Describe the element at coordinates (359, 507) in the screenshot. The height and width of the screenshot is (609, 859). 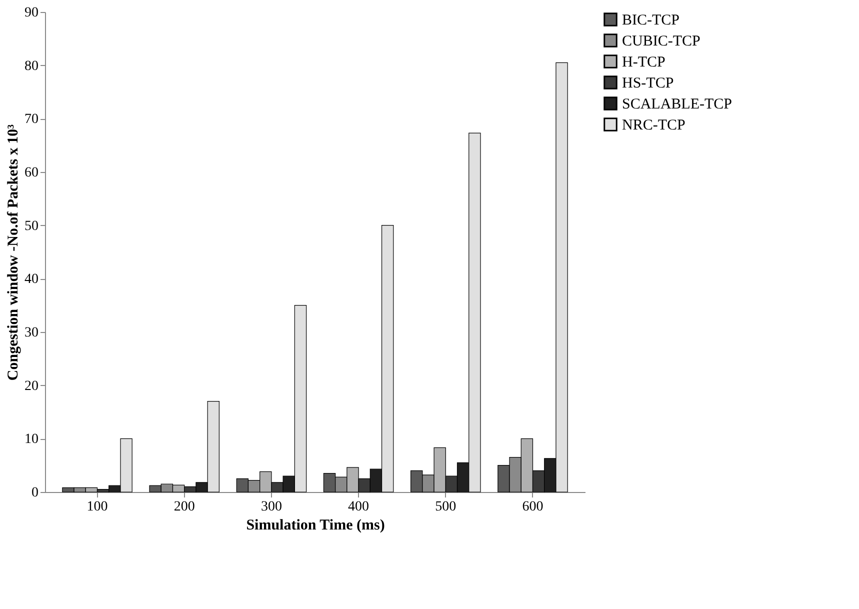
I see `x-tick-label: 400` at that location.